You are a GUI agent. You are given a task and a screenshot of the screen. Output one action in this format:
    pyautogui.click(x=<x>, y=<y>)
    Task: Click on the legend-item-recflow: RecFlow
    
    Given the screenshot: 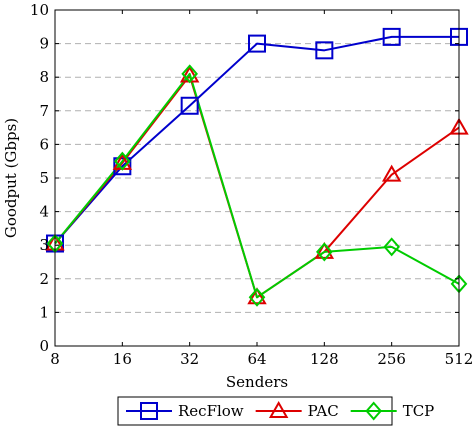 What is the action you would take?
    pyautogui.click(x=185, y=411)
    